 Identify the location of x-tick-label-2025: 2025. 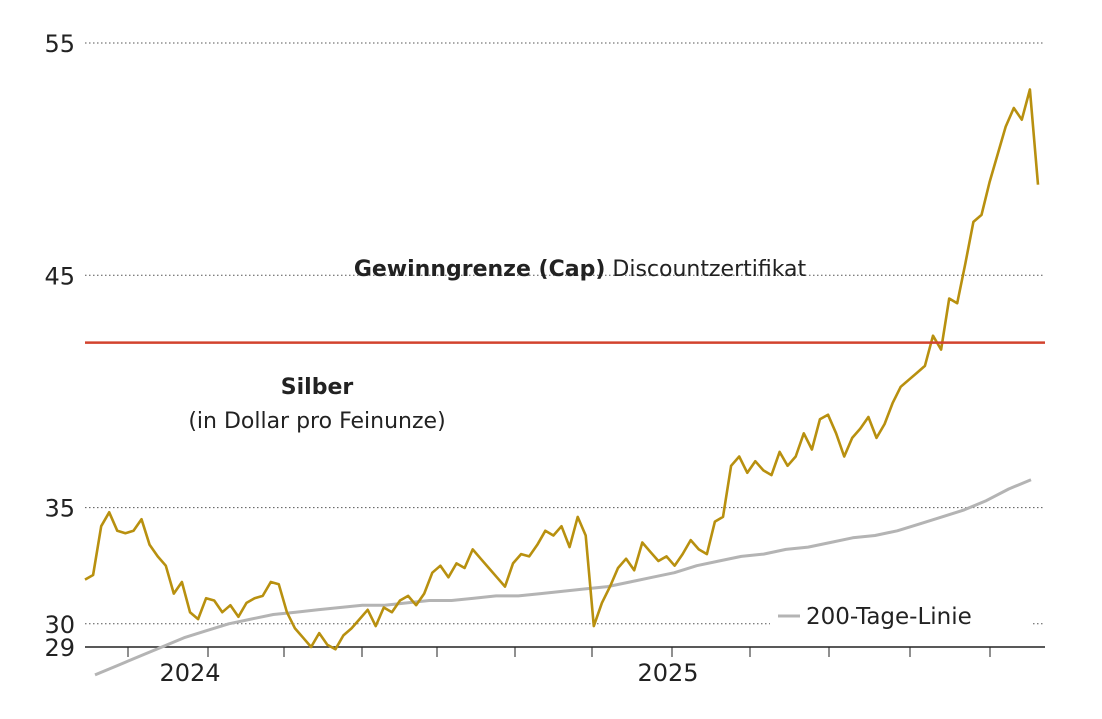
(667, 673).